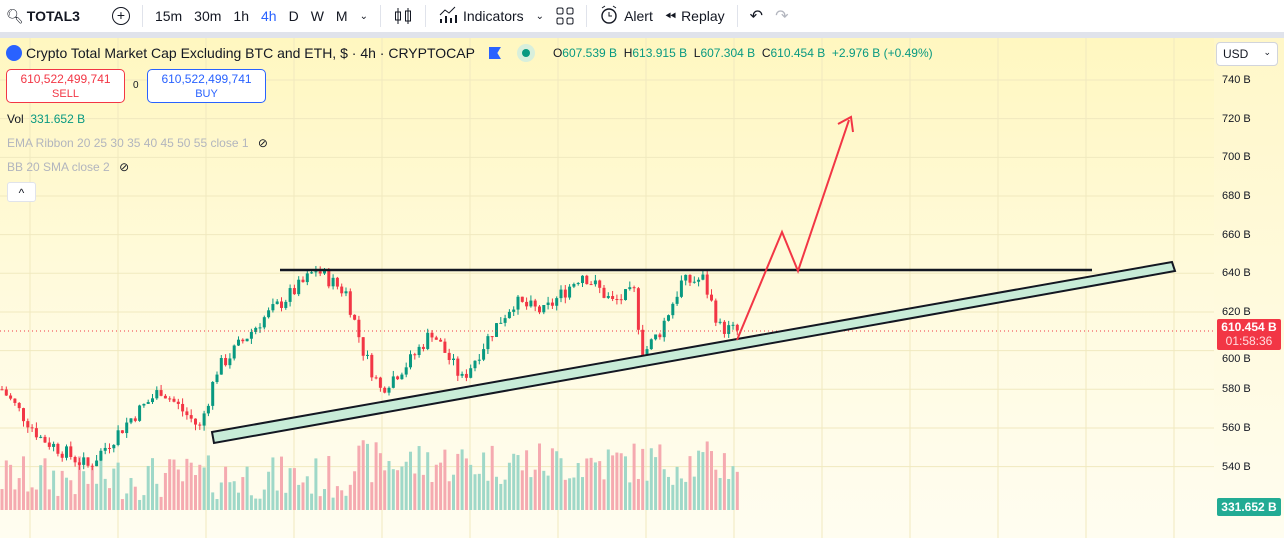 The height and width of the screenshot is (543, 1284). What do you see at coordinates (363, 16) in the screenshot?
I see `interval-dropdown-chevron-icon: ⌄` at bounding box center [363, 16].